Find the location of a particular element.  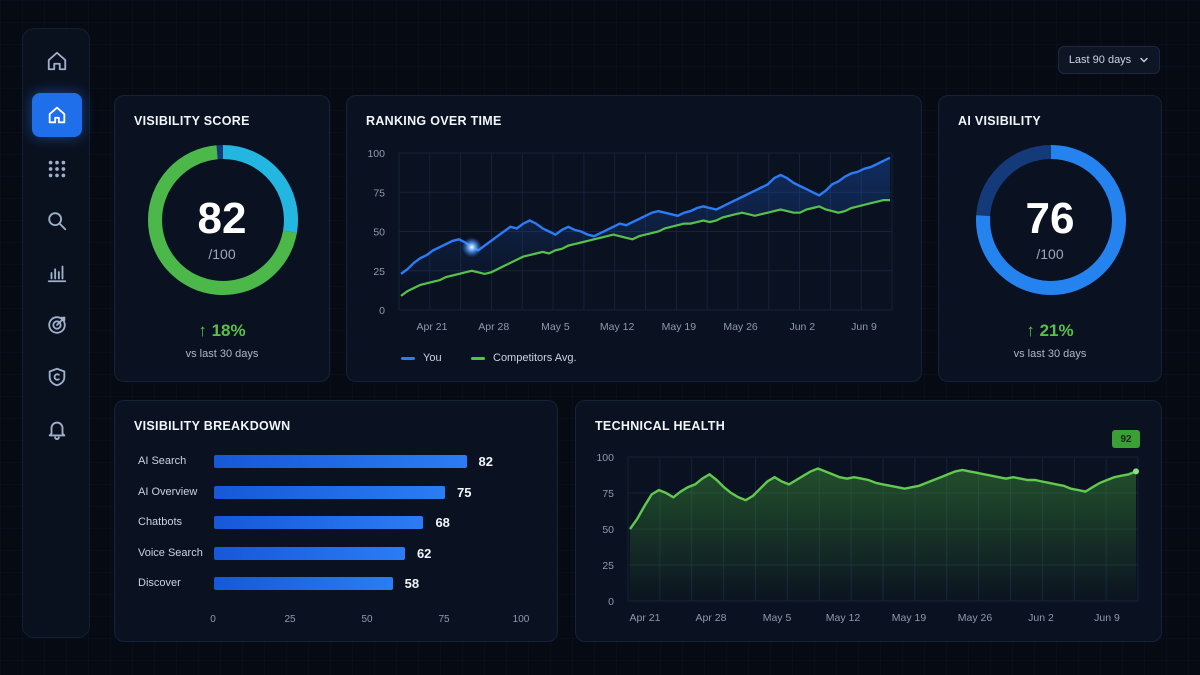

target-icon is located at coordinates (57, 325).